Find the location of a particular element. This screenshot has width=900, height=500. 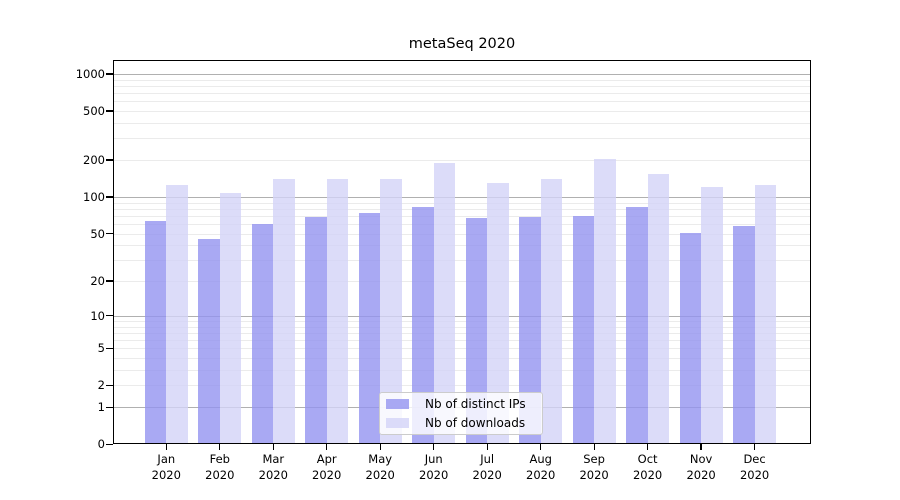

y-tick-label: 20 is located at coordinates (97, 281).